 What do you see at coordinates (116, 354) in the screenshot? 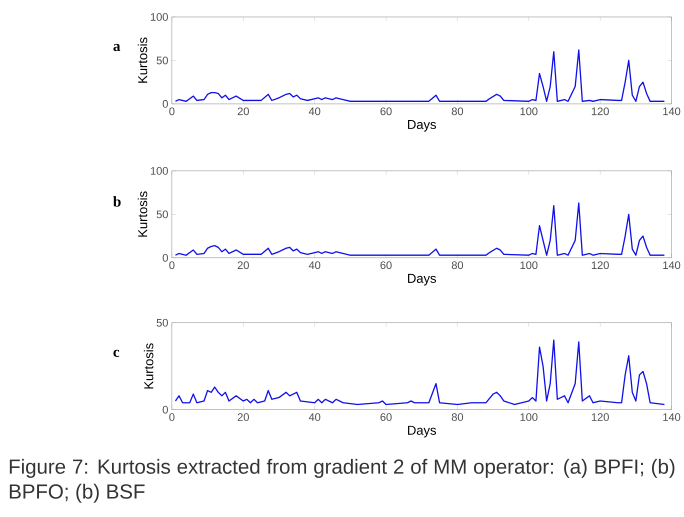
I see `text: c` at bounding box center [116, 354].